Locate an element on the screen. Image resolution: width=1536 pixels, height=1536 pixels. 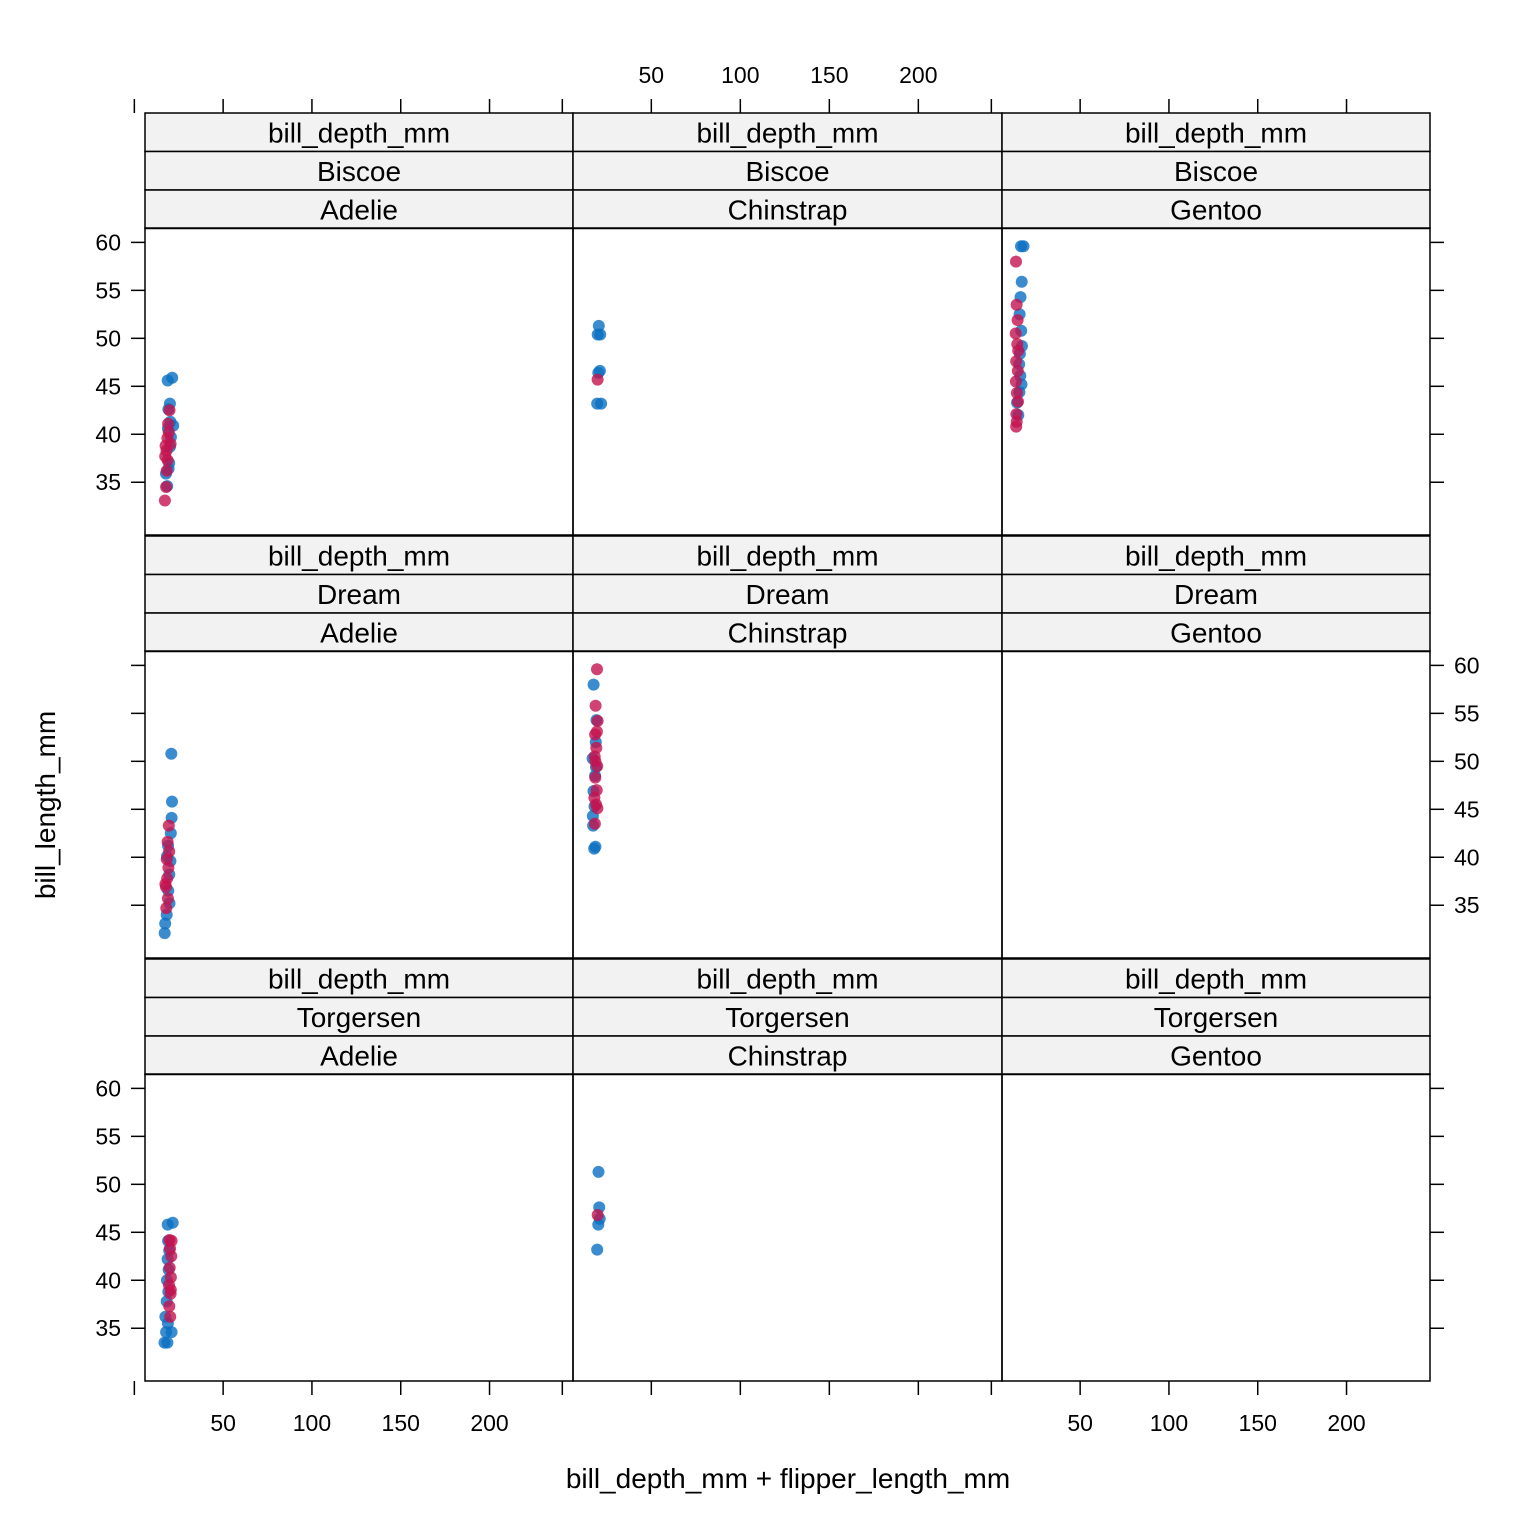
panel-dream-gentoo: bill_depth_mm Dream Gentoo is located at coordinates (1216, 747).